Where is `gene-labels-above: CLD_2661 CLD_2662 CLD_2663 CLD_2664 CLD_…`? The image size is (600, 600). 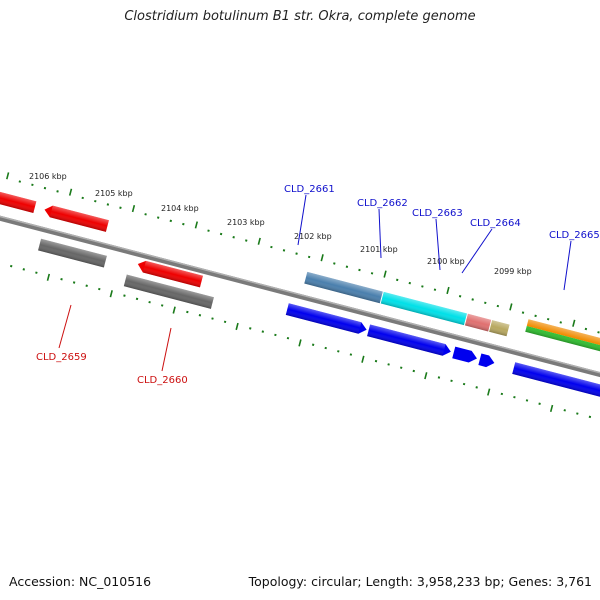 gene-labels-above: CLD_2661 CLD_2662 CLD_2663 CLD_2664 CLD_… is located at coordinates (442, 237).